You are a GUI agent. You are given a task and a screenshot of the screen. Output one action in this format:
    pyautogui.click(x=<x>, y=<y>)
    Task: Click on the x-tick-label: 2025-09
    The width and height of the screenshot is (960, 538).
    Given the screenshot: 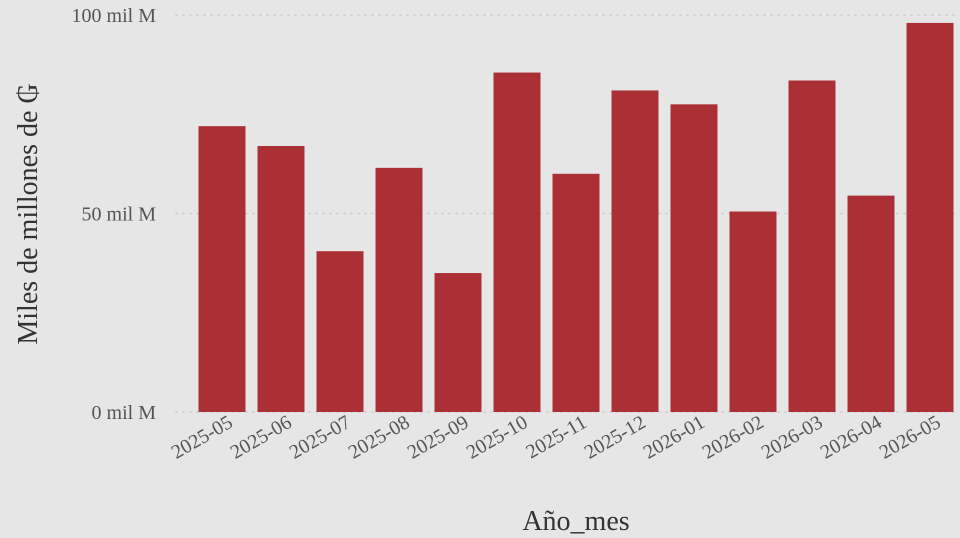 What is the action you would take?
    pyautogui.click(x=438, y=437)
    